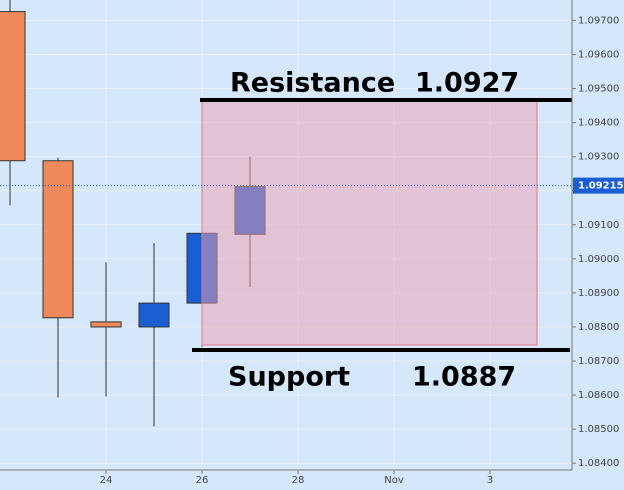 Image resolution: width=624 pixels, height=490 pixels. I want to click on support-label: Support, so click(289, 377).